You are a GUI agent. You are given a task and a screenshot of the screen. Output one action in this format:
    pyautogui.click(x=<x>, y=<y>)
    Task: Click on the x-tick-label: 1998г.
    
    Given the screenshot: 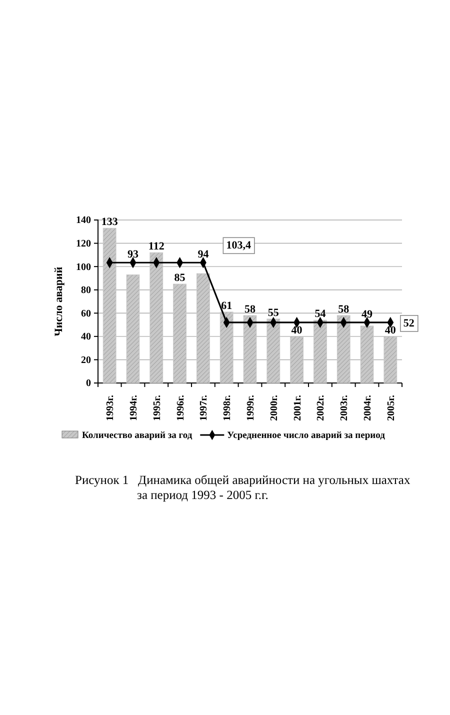 What is the action you would take?
    pyautogui.click(x=228, y=407)
    